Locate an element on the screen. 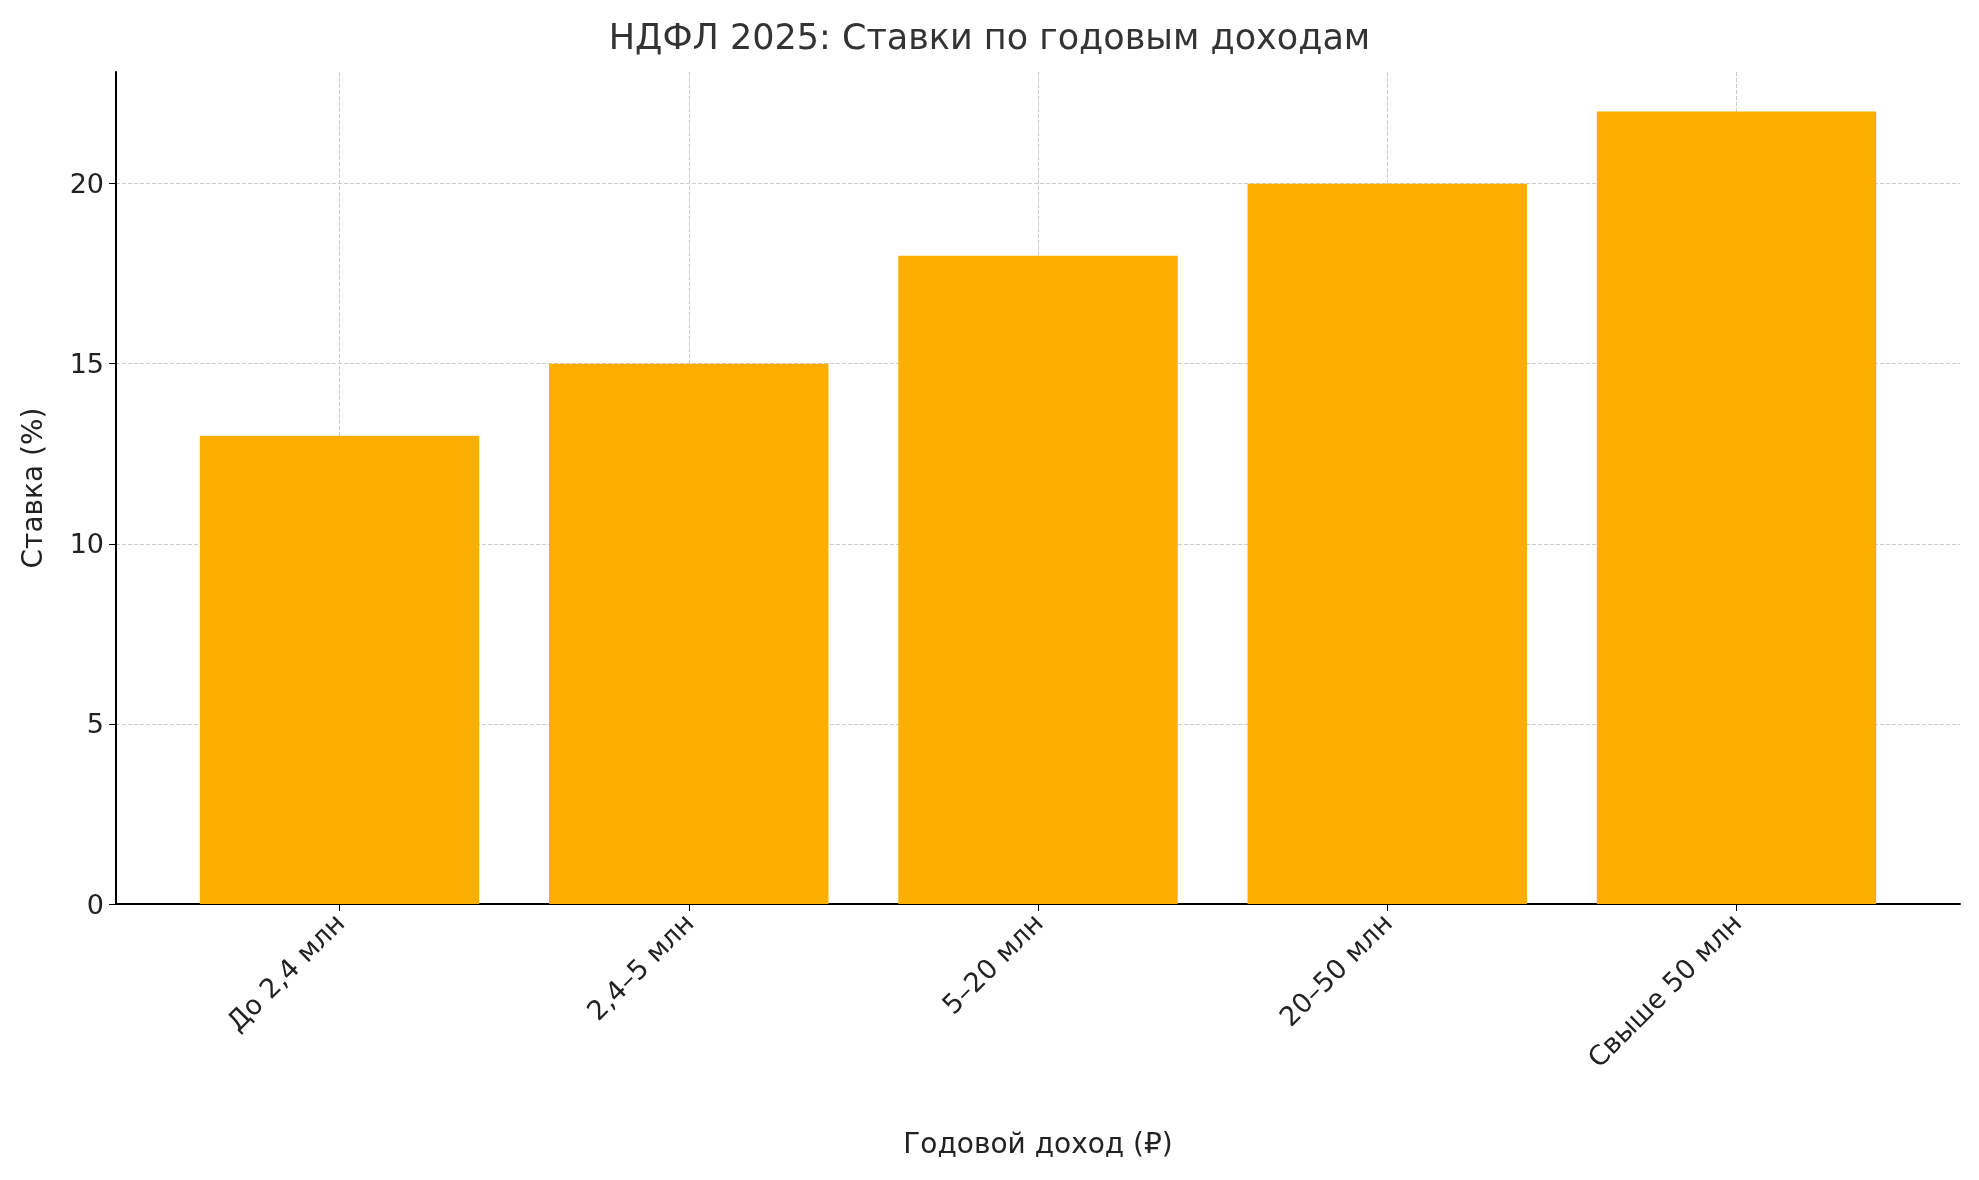  chart-title: НДФЛ 2025: Ставки по годовым доходам is located at coordinates (989, 36).